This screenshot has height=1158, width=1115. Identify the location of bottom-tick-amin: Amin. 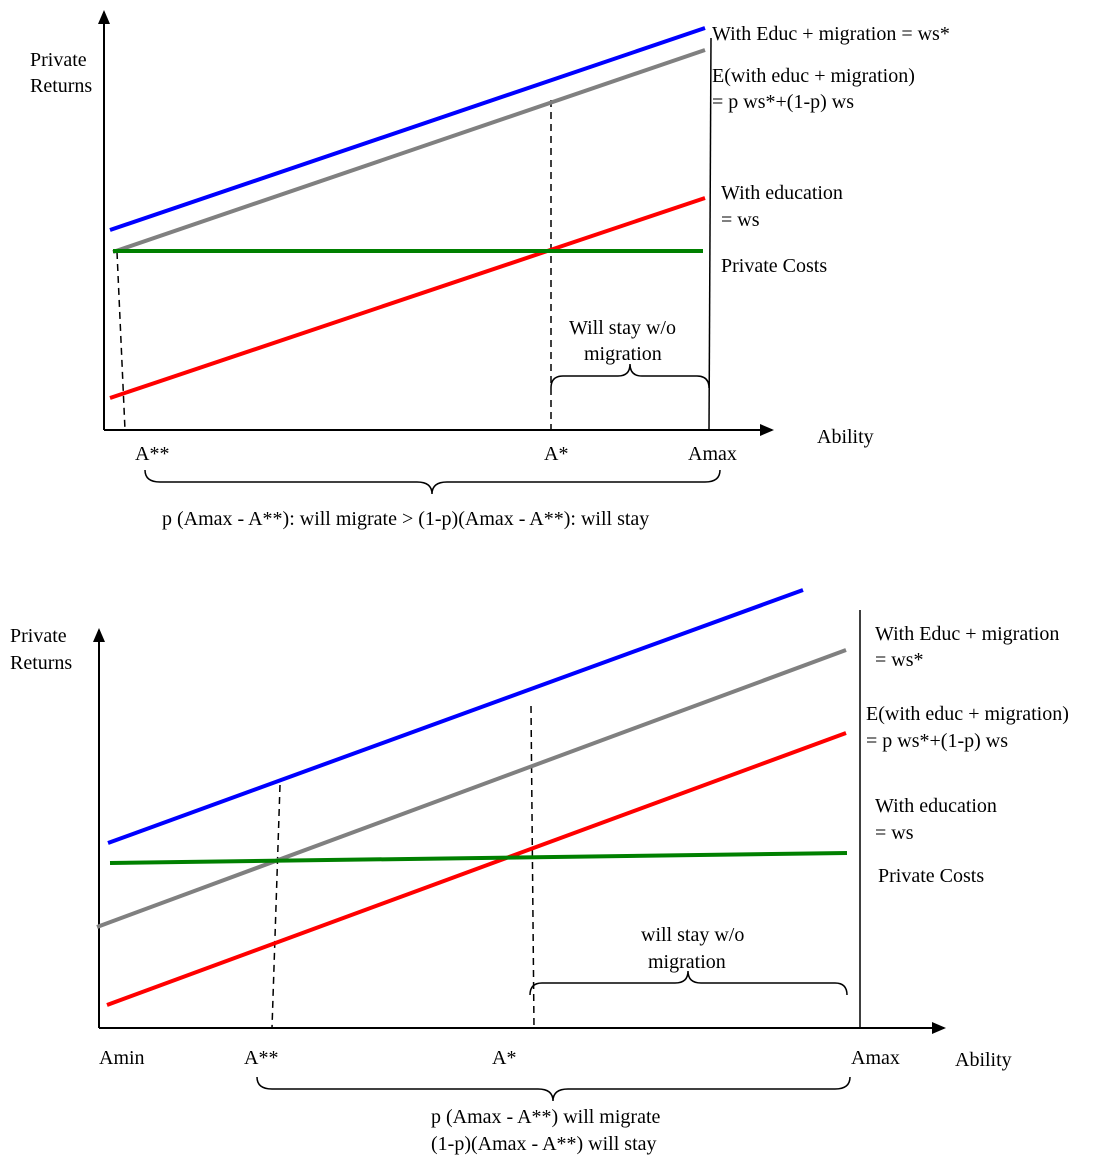
(122, 1058).